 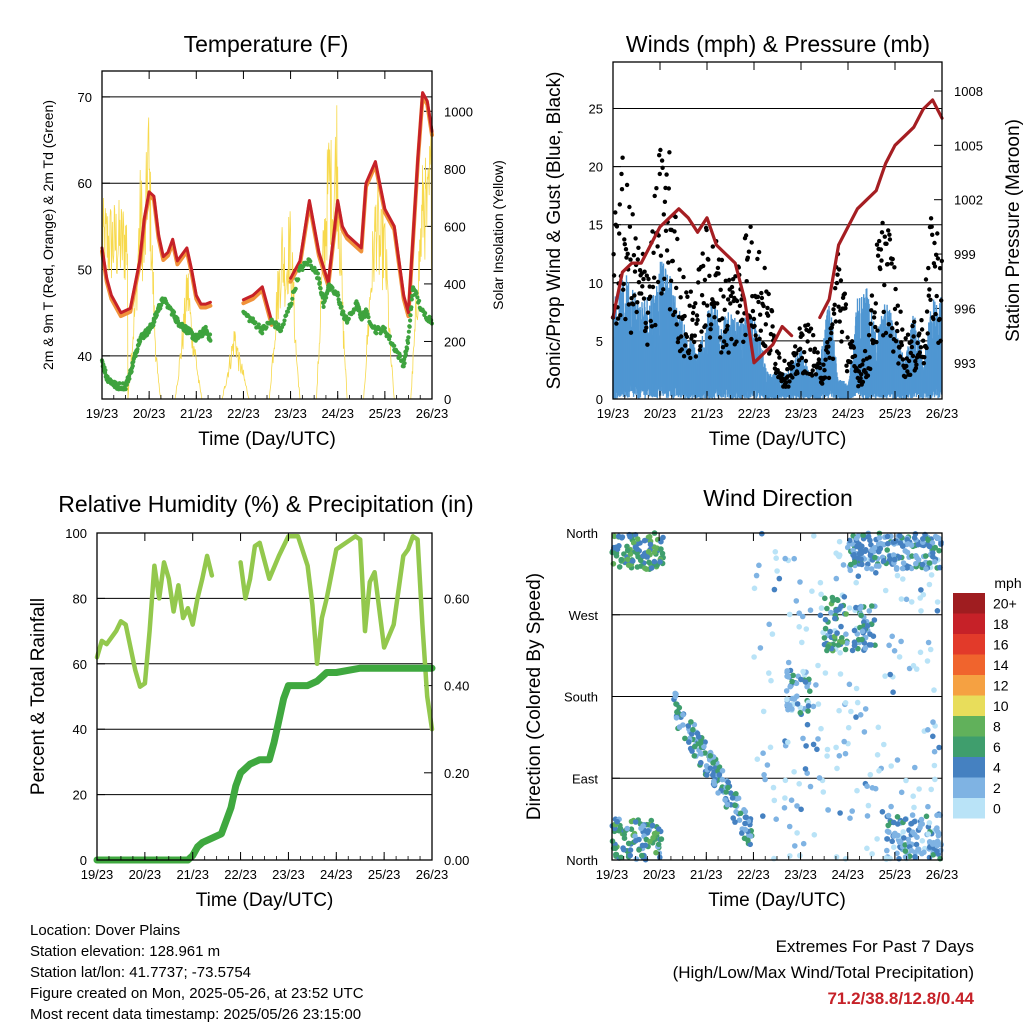 I want to click on x-tick-label: 22/23, so click(x=754, y=413).